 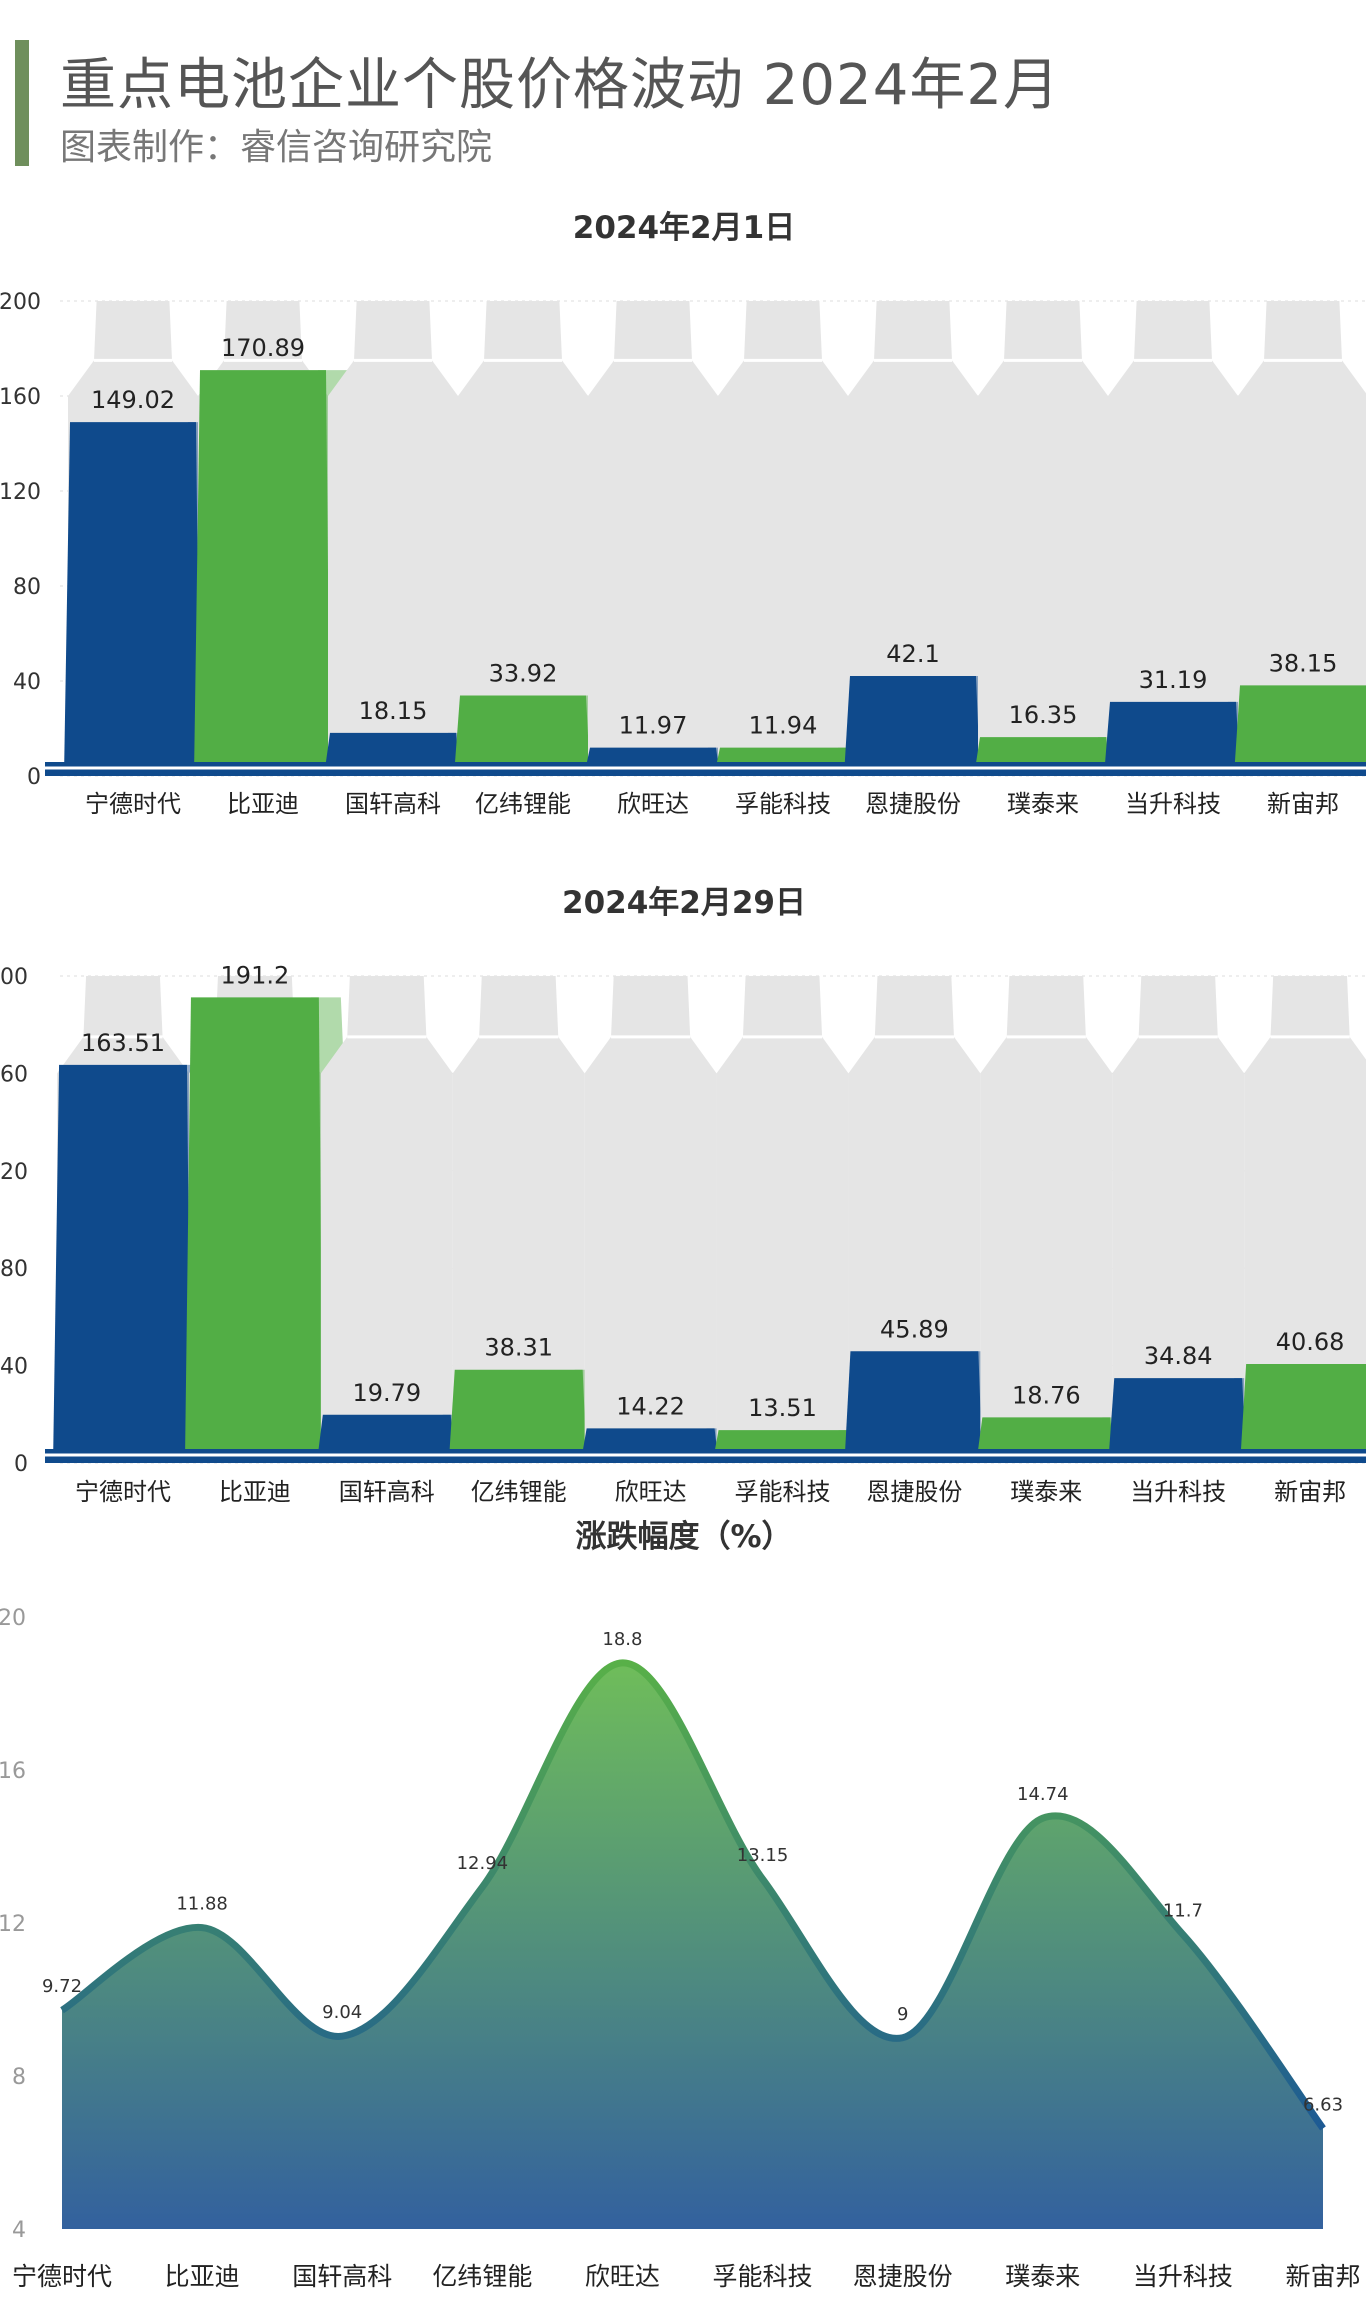 I want to click on chart3-x-label: 当升科技, so click(x=1183, y=2276).